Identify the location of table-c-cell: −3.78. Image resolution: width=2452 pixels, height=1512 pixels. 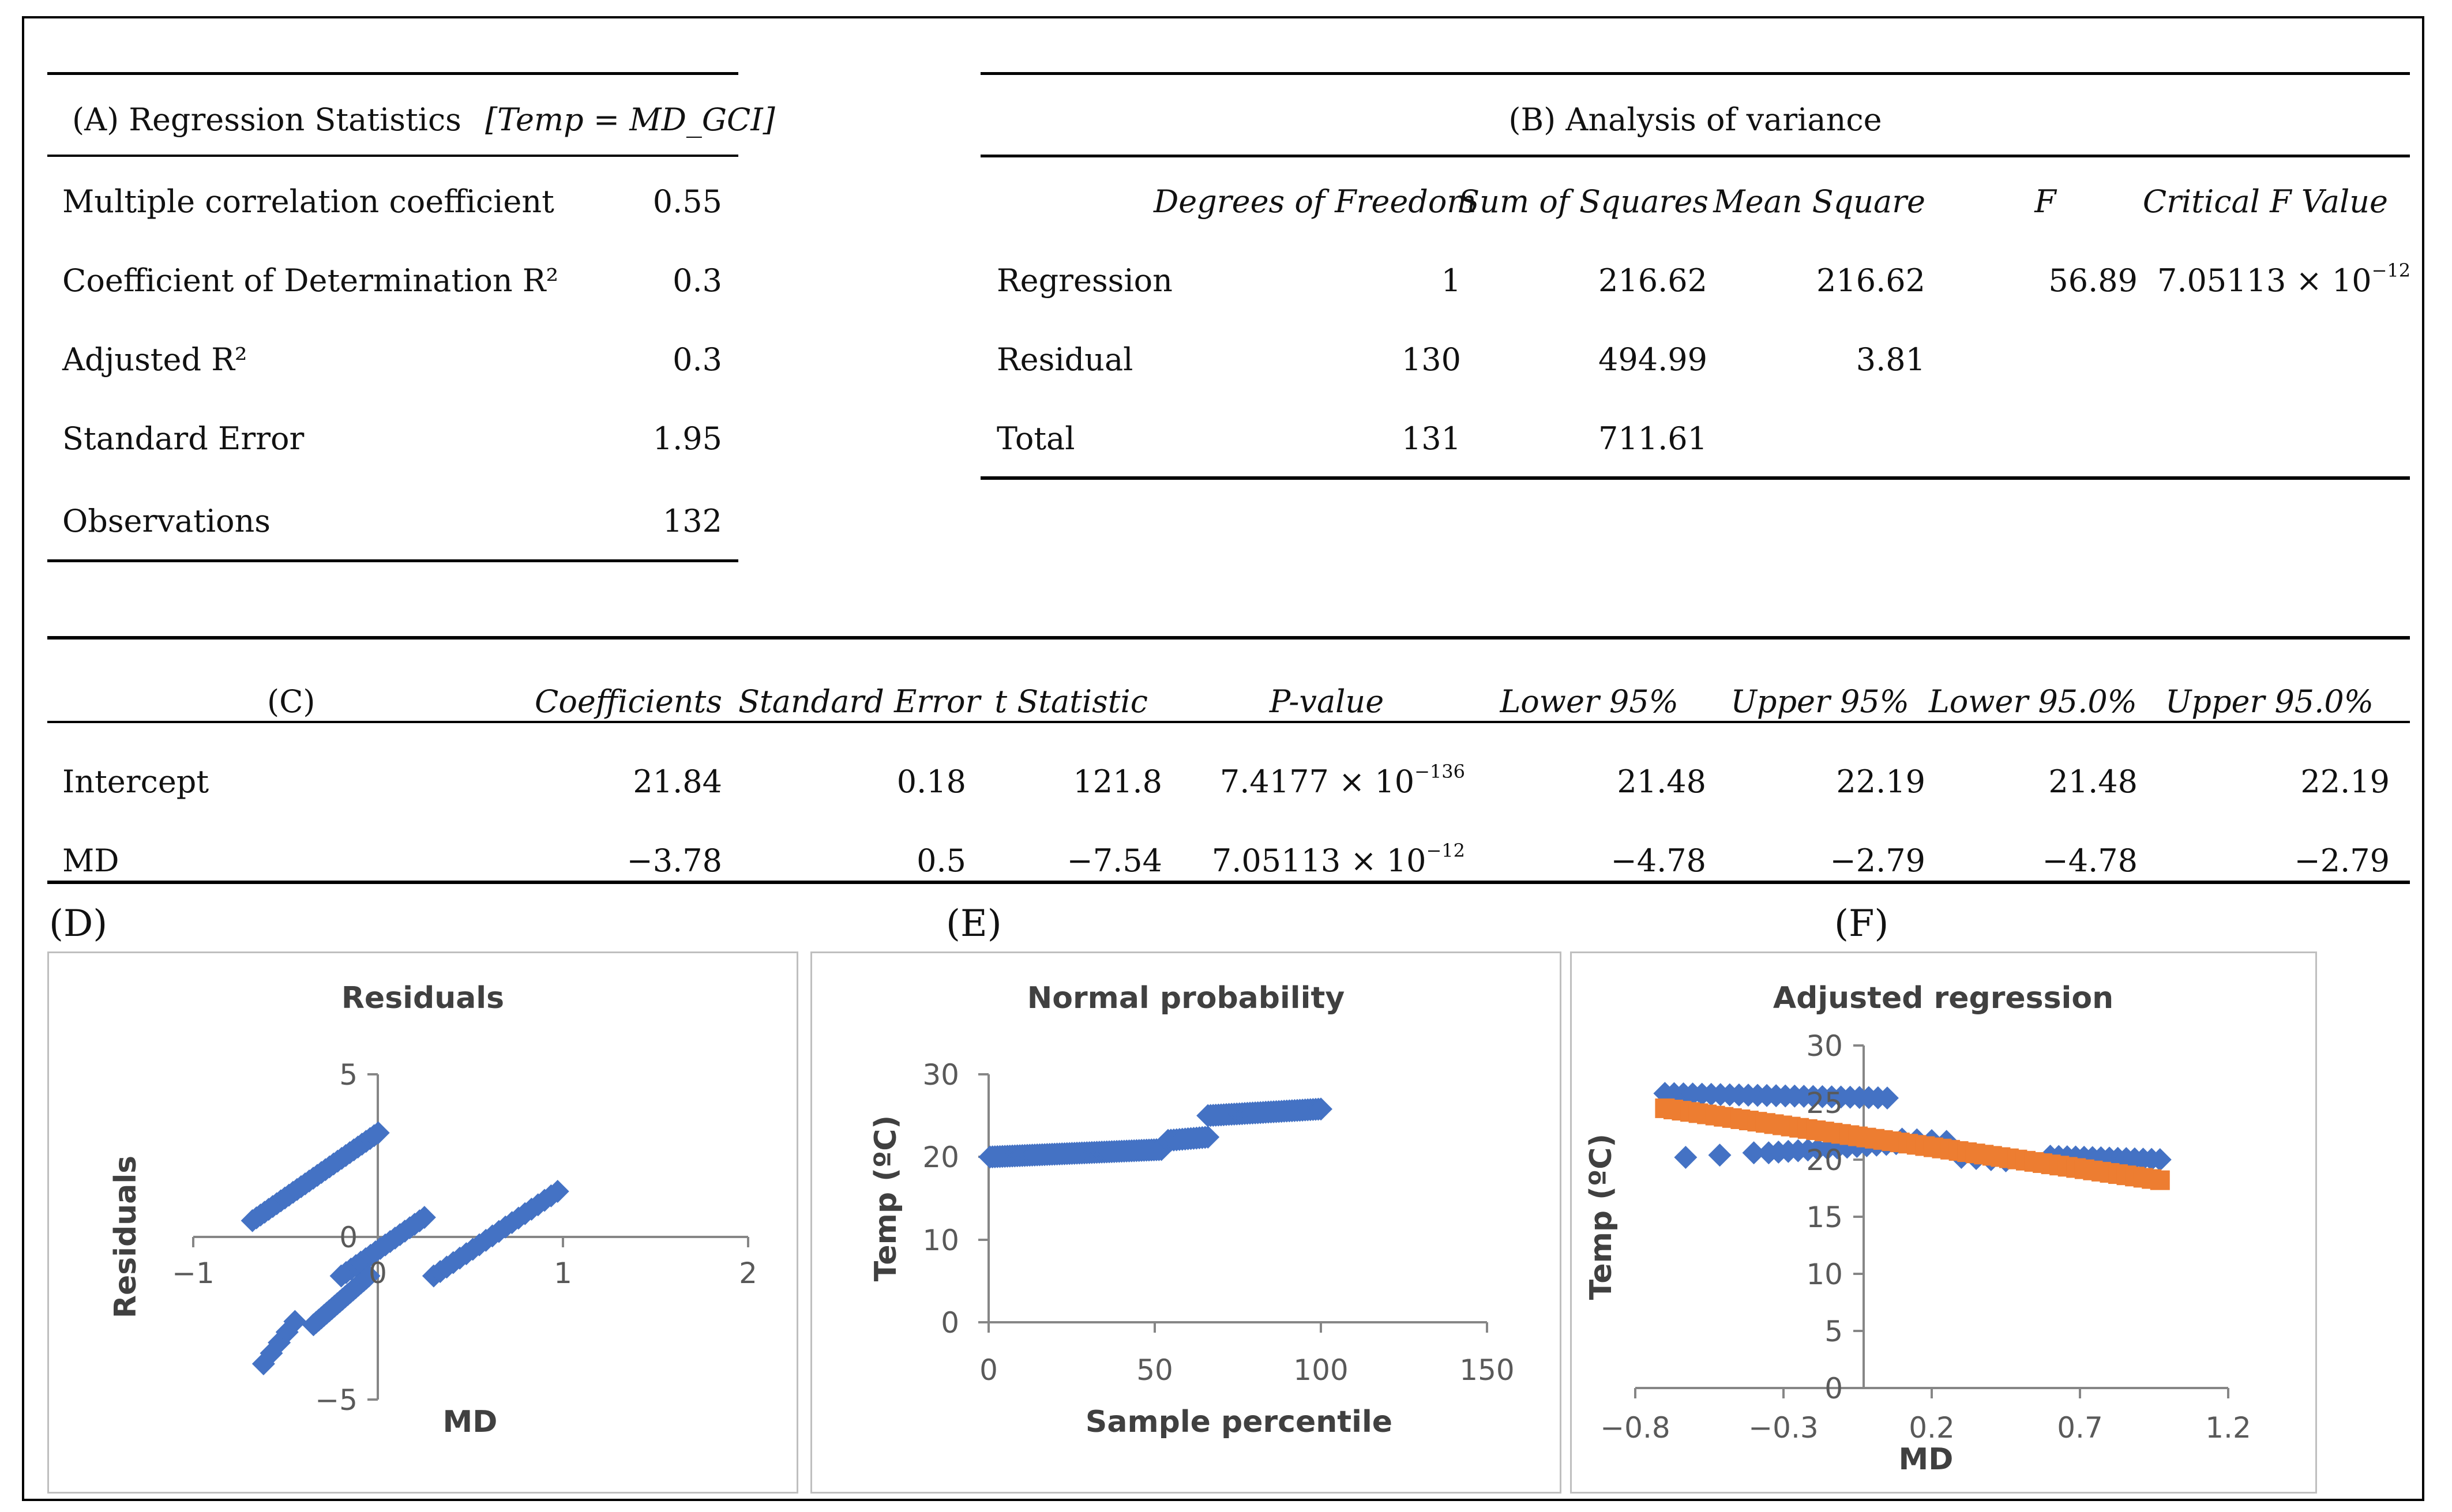
(674, 861).